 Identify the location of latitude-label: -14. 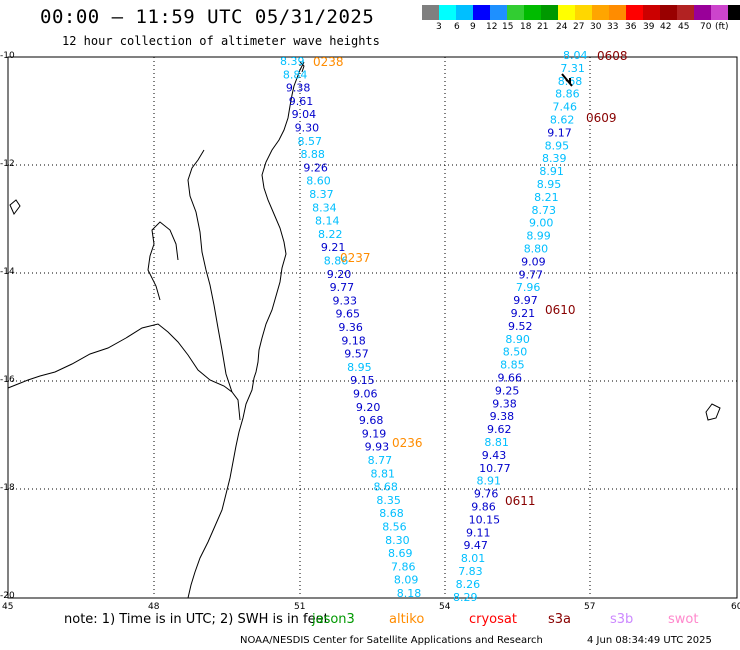
(7, 272).